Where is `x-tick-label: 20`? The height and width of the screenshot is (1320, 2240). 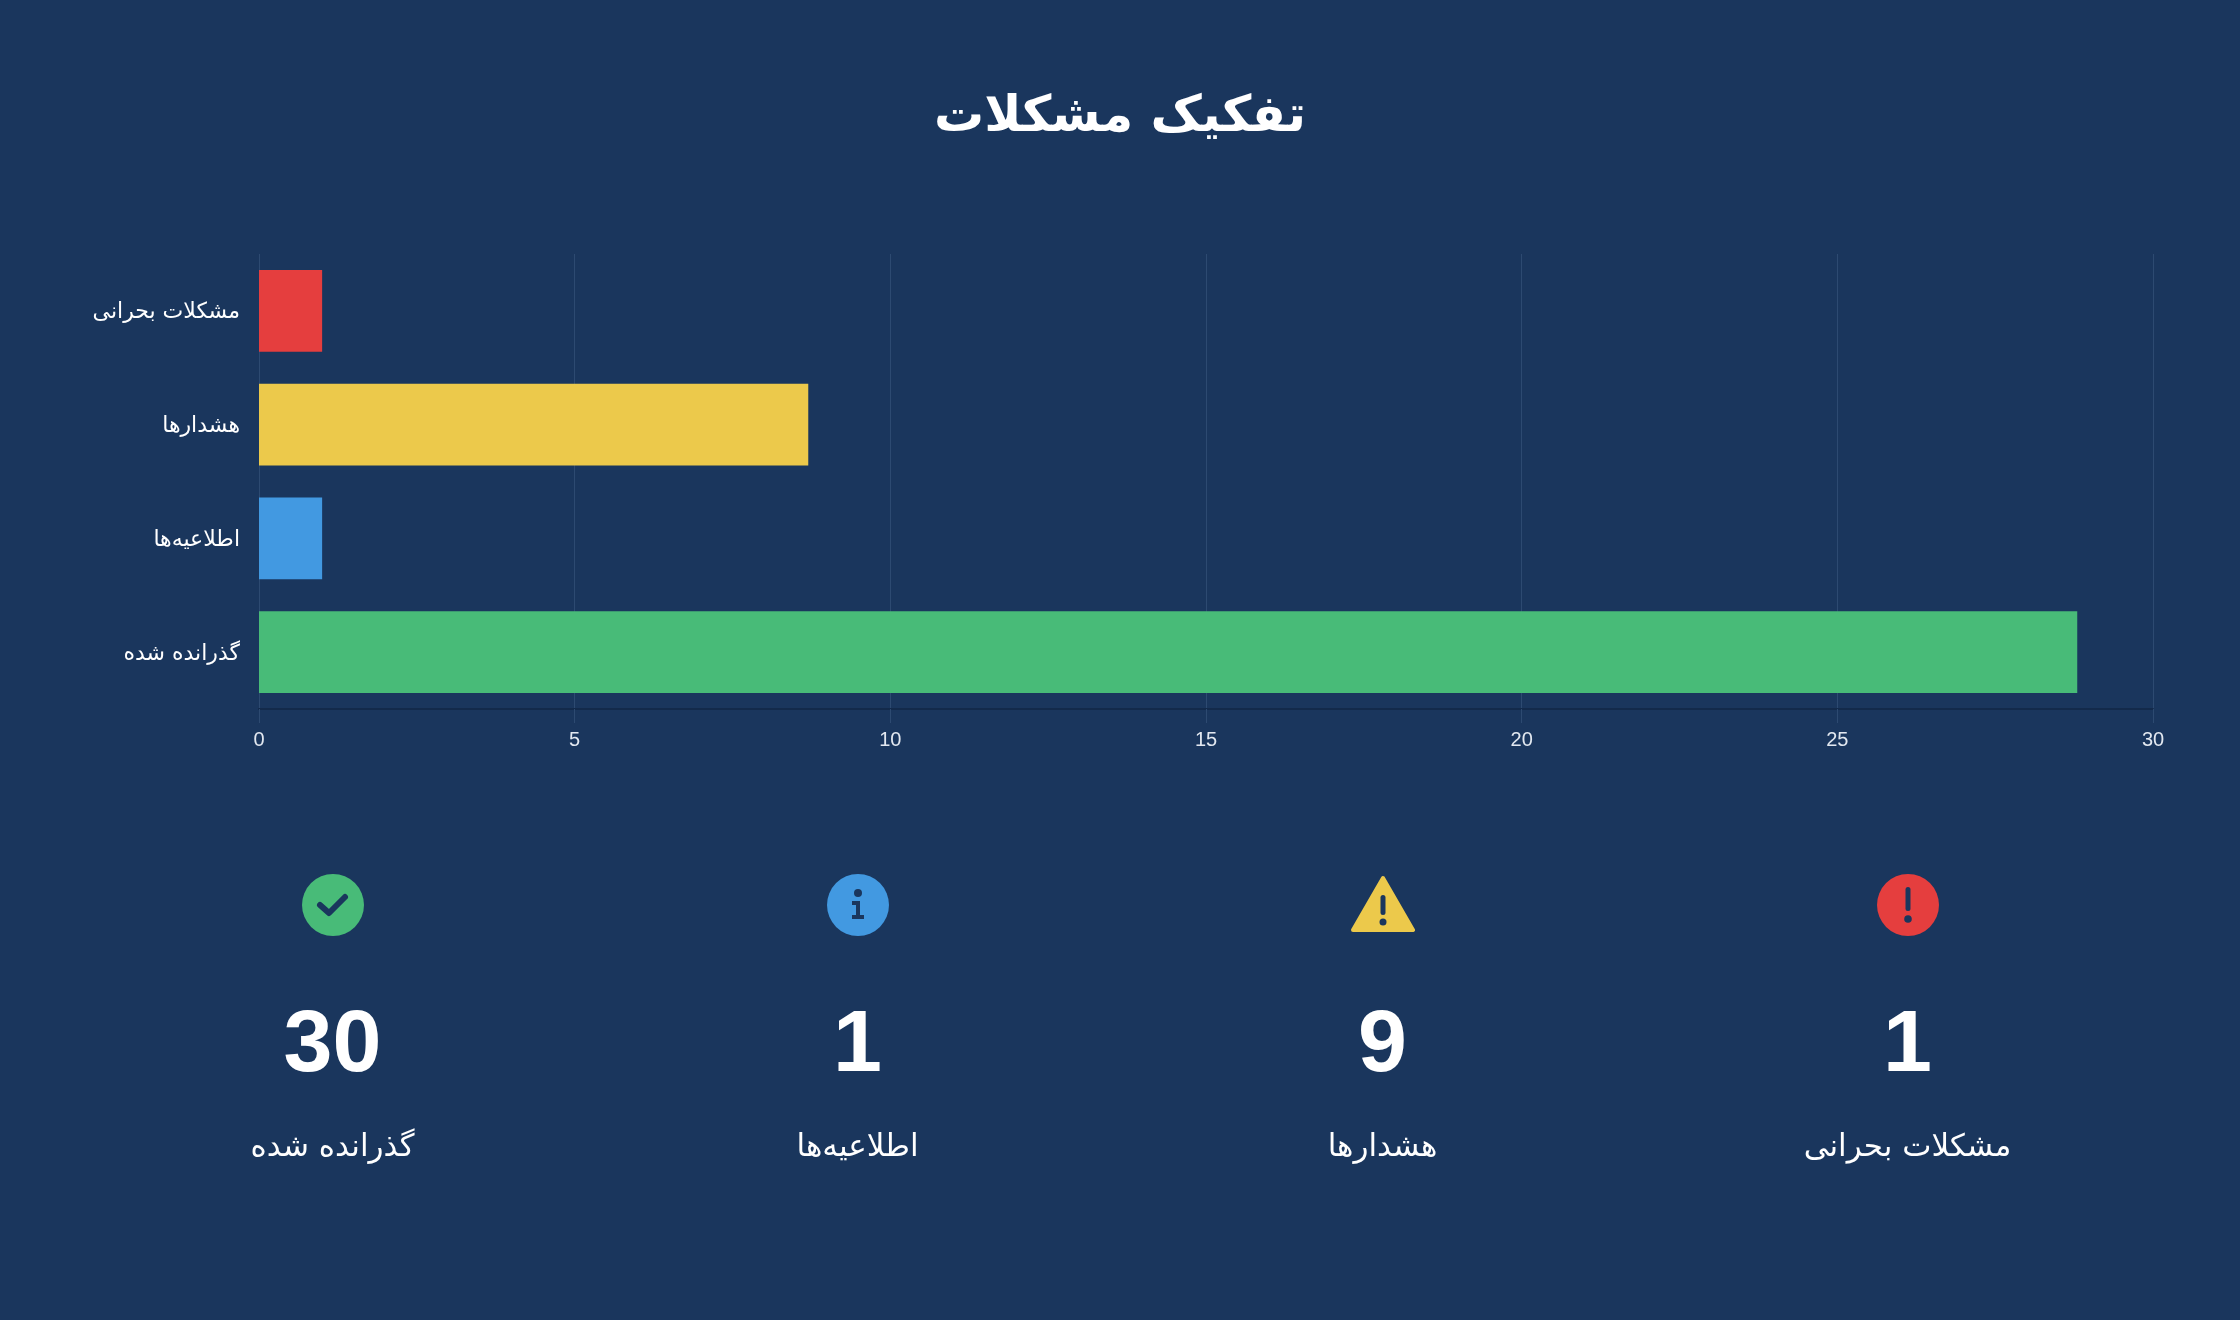
x-tick-label: 20 is located at coordinates (1521, 739).